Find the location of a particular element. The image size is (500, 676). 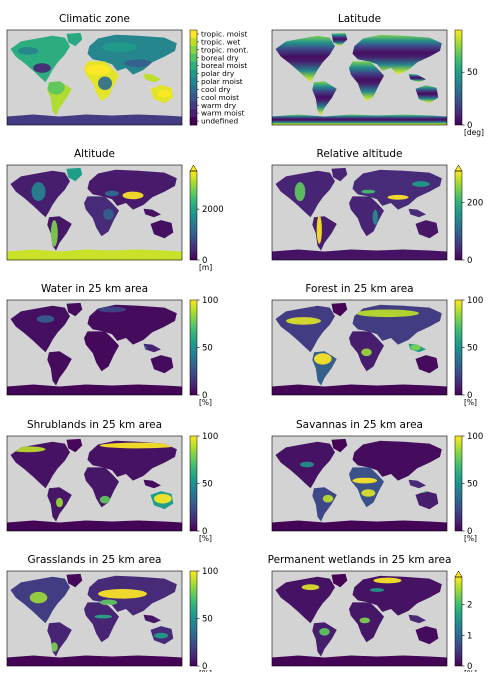

colorbar-tick-label: 2000 is located at coordinates (213, 210).